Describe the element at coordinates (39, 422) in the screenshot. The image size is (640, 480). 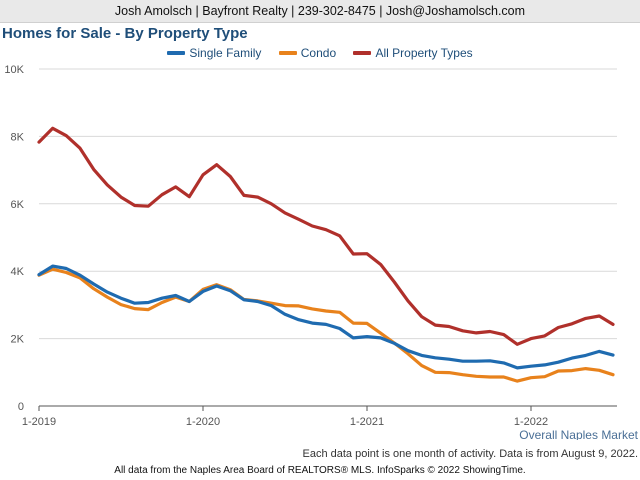
I see `x-tick-label: 1-2019` at that location.